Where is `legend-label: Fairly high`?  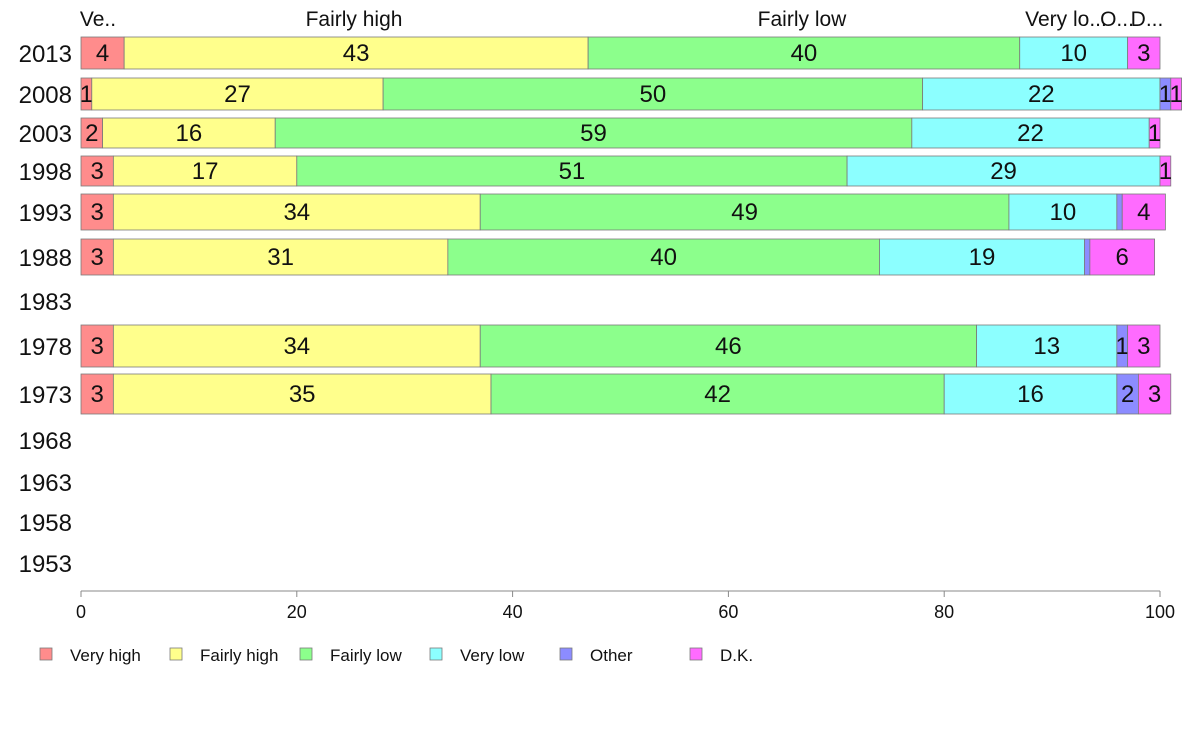 legend-label: Fairly high is located at coordinates (239, 655).